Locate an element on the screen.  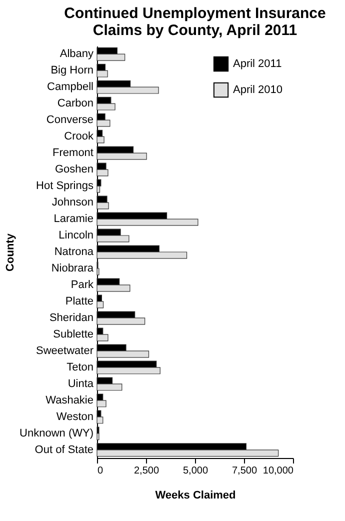
y-tick-label: Natrona is located at coordinates (74, 252).